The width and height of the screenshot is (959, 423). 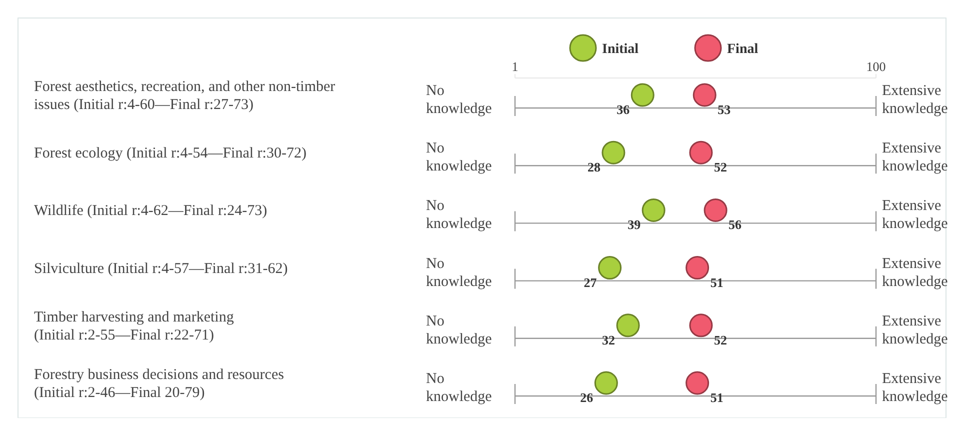 I want to click on data-label: 56, so click(x=735, y=224).